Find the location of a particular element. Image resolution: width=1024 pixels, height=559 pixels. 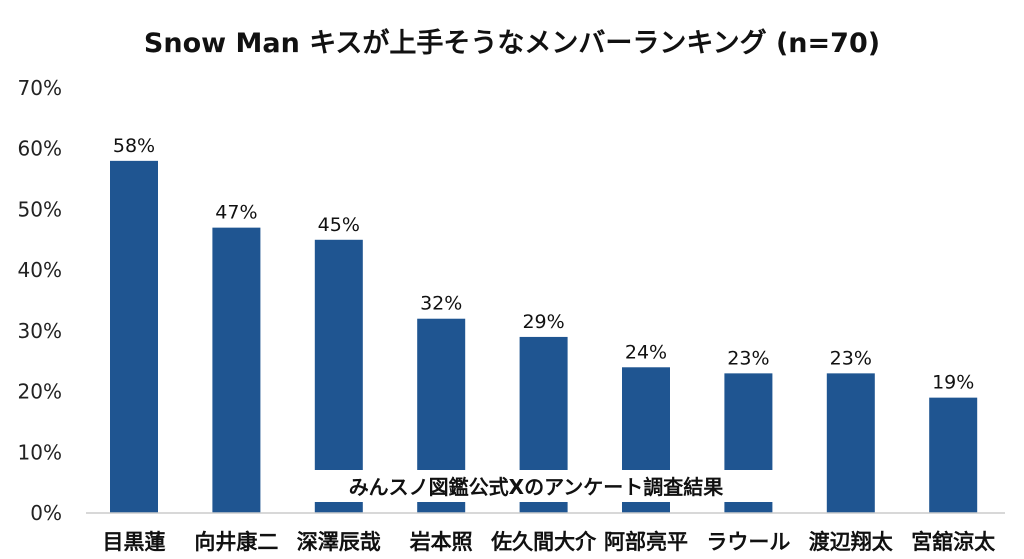

x-tick-label: 阿部亮平 is located at coordinates (646, 542).